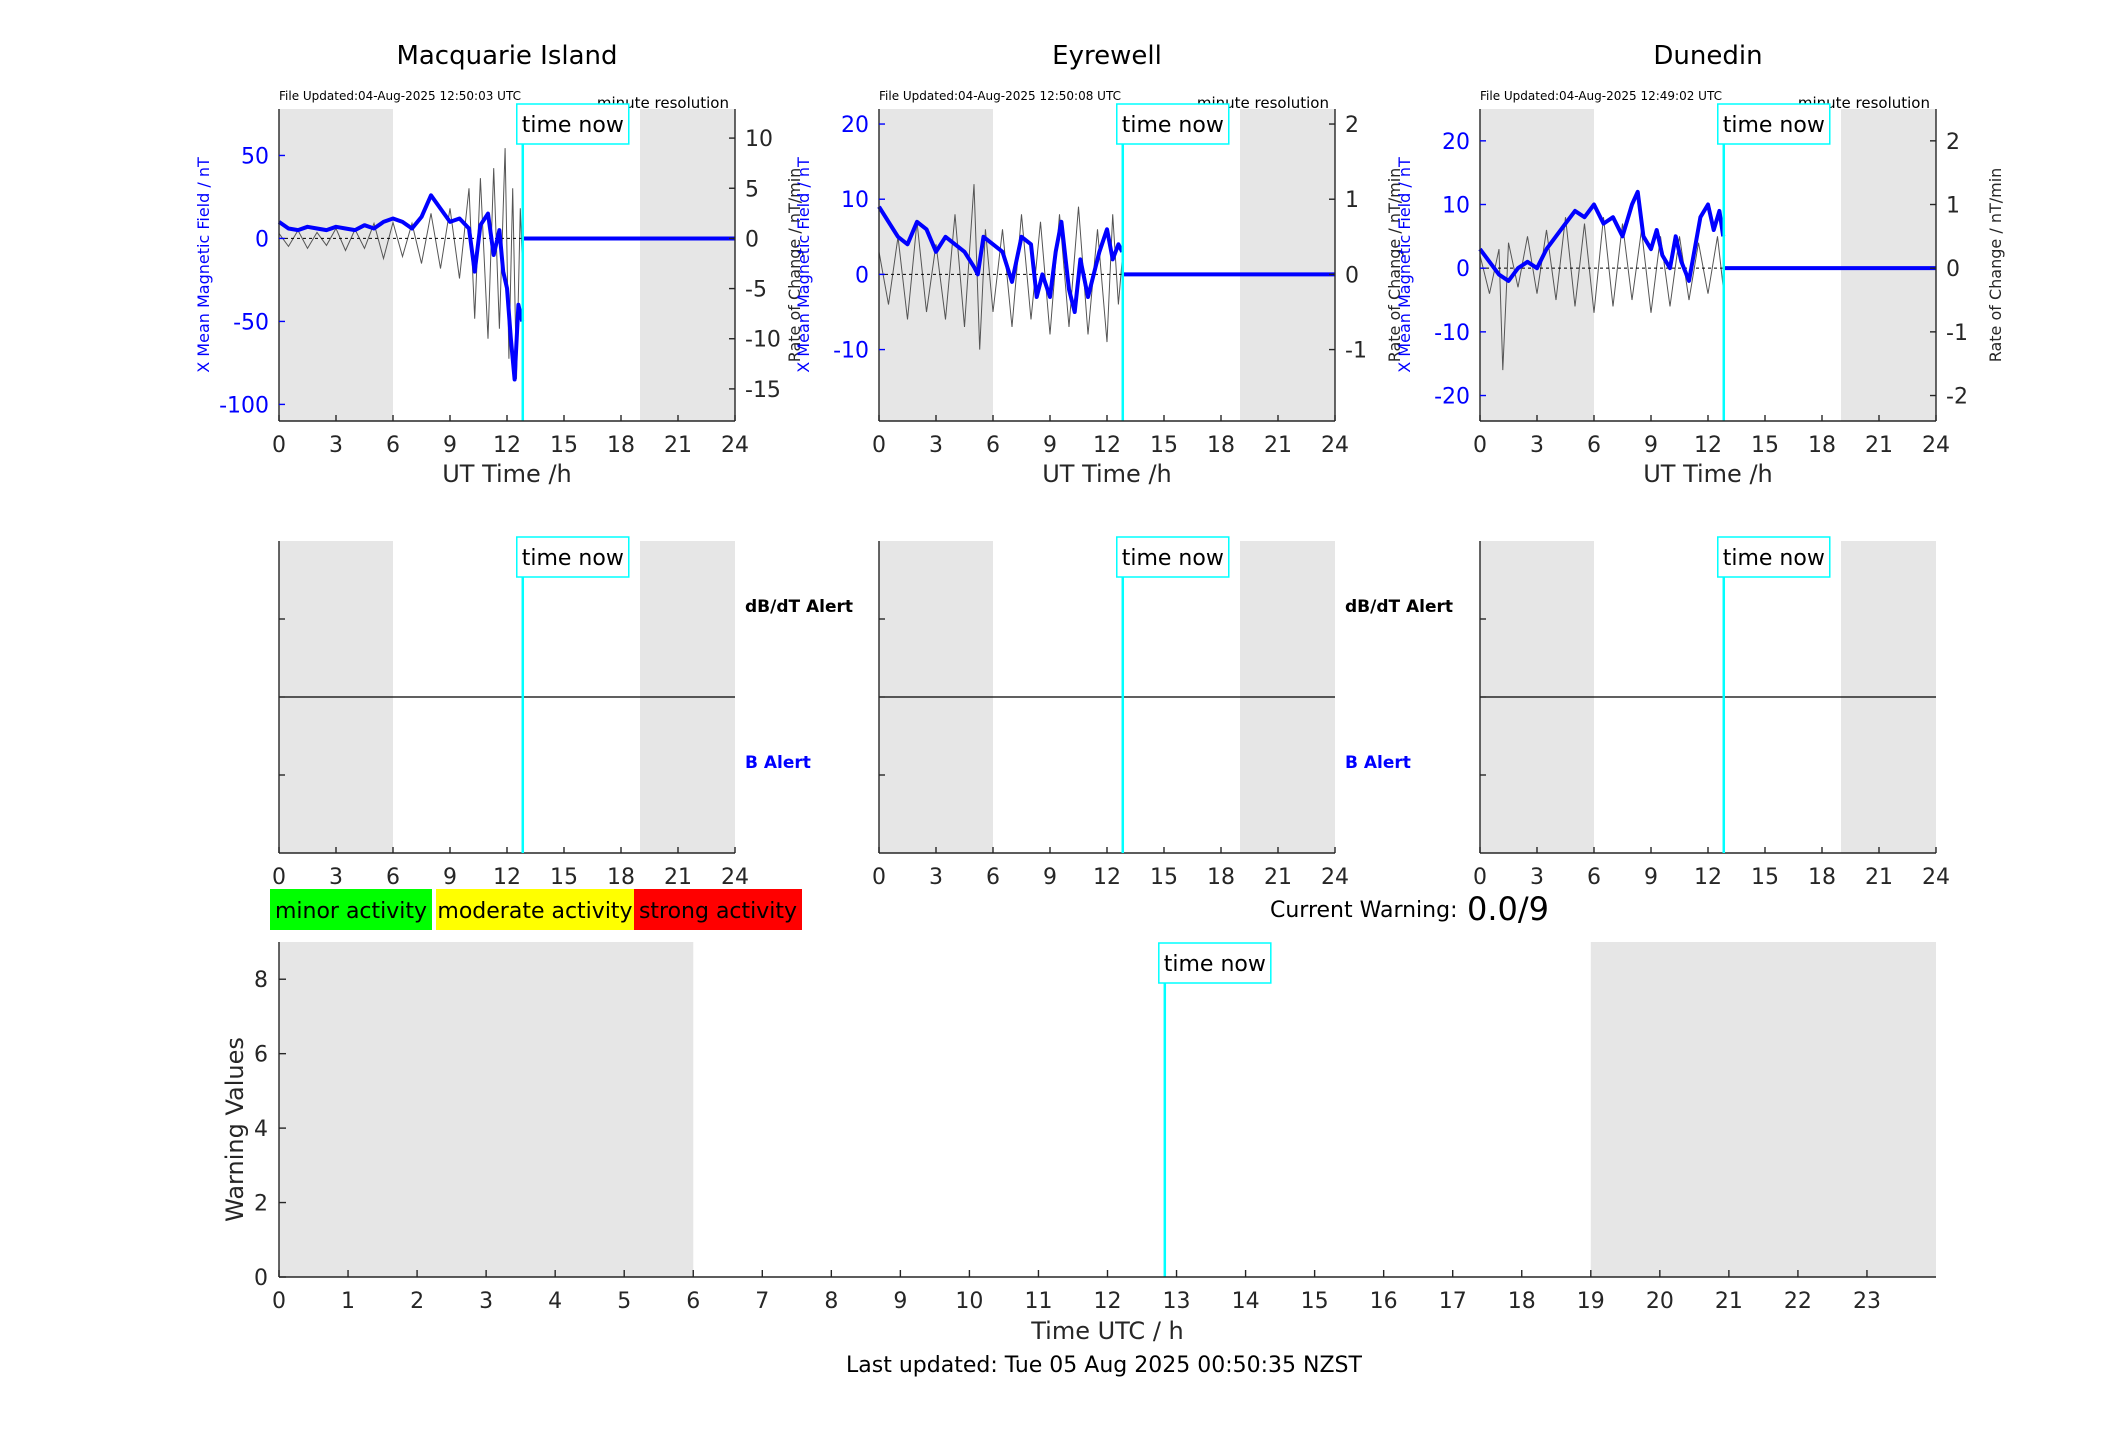 The height and width of the screenshot is (1437, 2117). I want to click on station-3-x-tick-label-4: 12, so click(1708, 445).